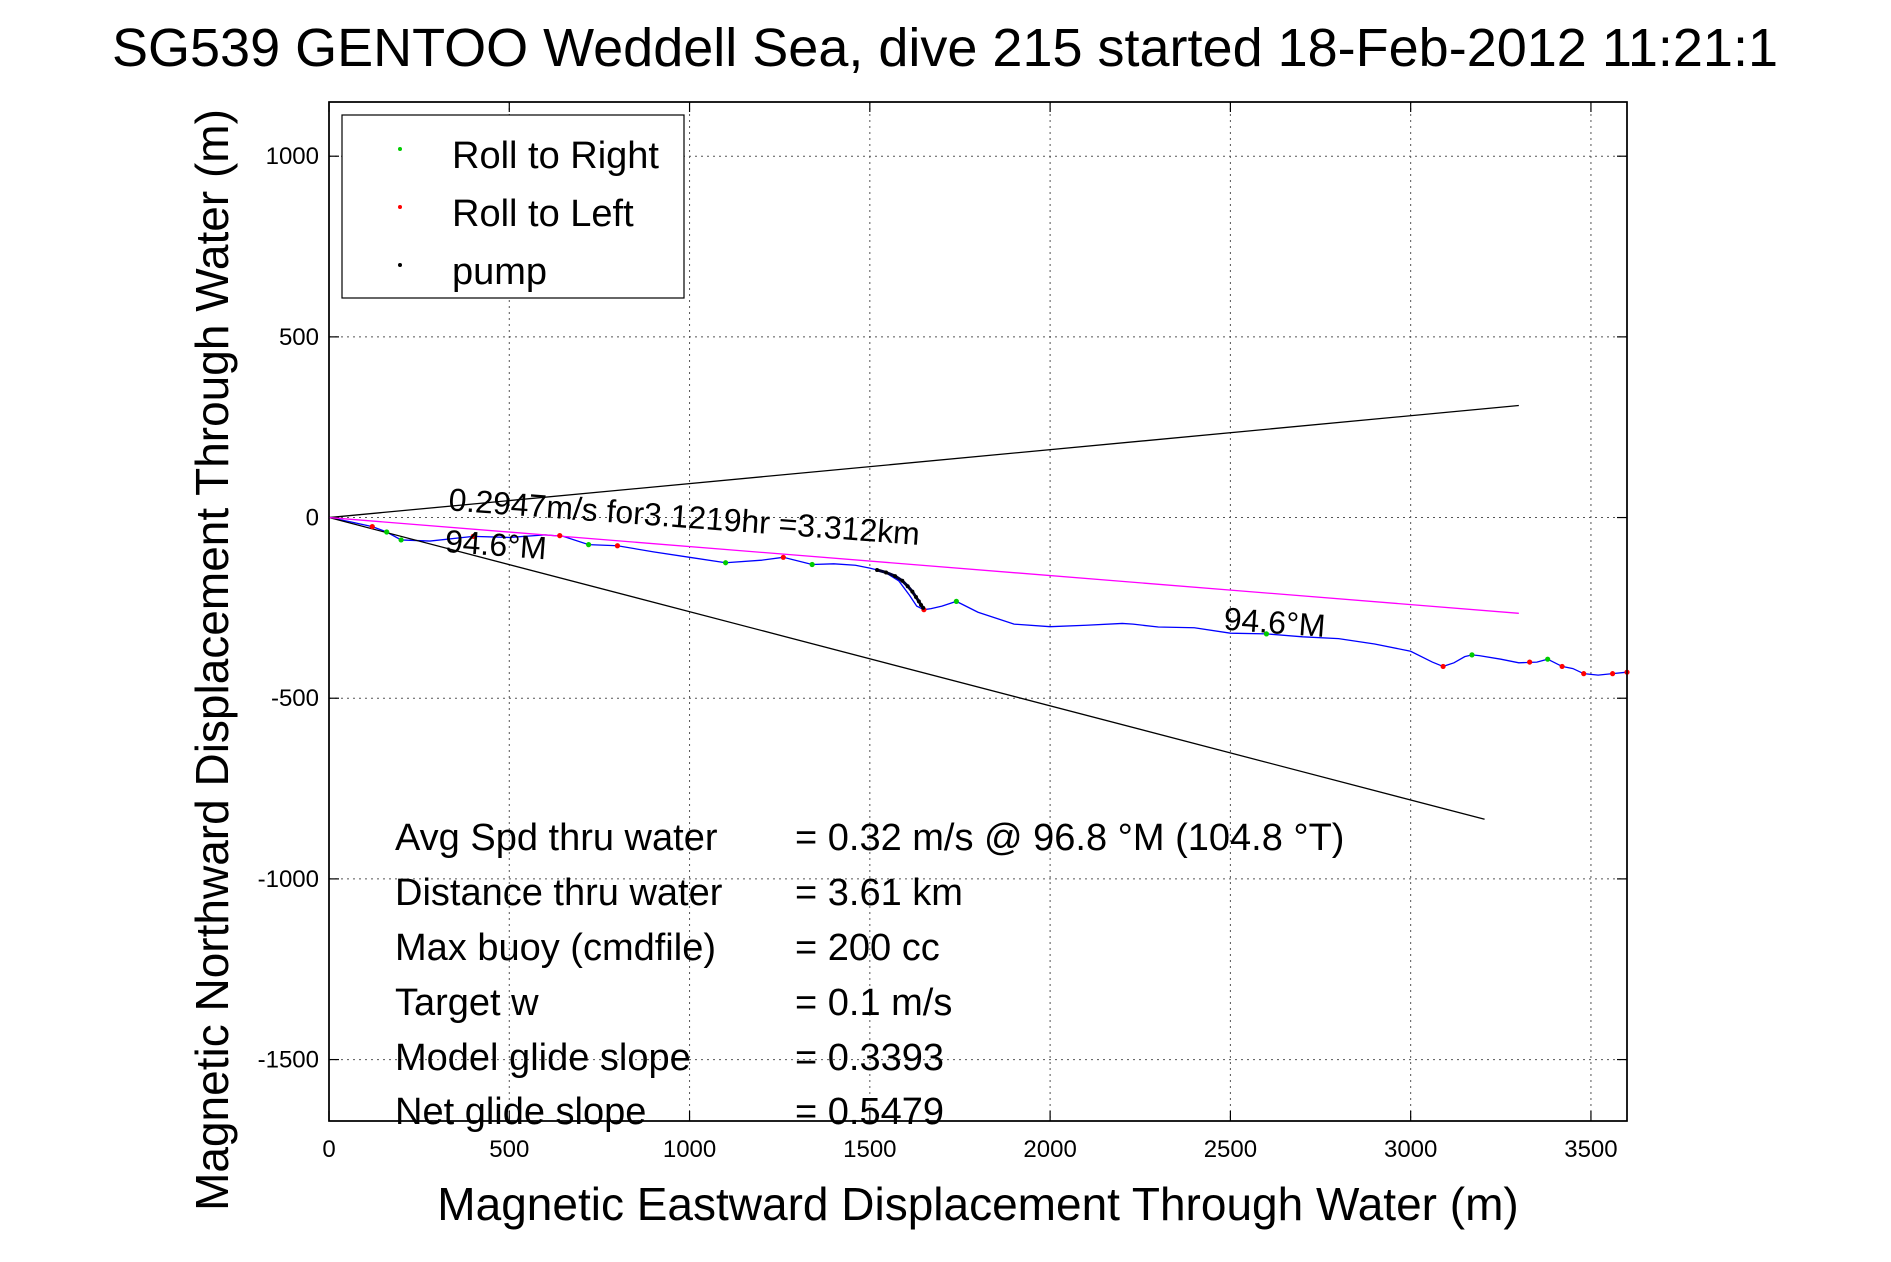 This screenshot has width=1891, height=1262. I want to click on stat-label: Avg Spd thru water, so click(556, 838).